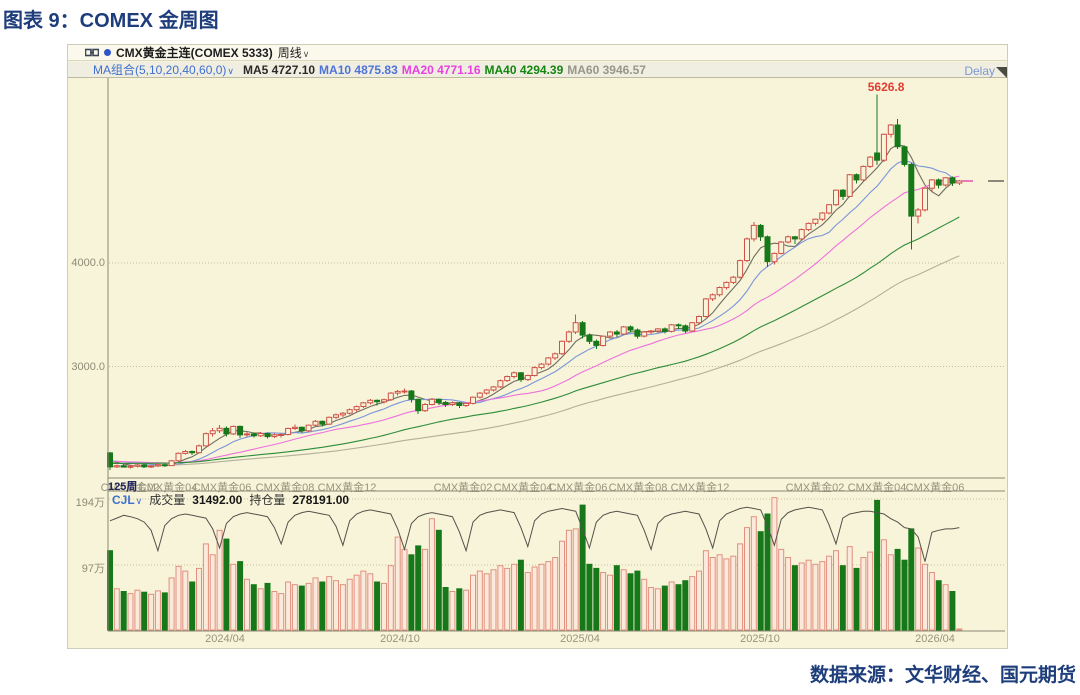  Describe the element at coordinates (194, 53) in the screenshot. I see `instrument-name: CMX黄金主连(COMEX 5333)` at that location.